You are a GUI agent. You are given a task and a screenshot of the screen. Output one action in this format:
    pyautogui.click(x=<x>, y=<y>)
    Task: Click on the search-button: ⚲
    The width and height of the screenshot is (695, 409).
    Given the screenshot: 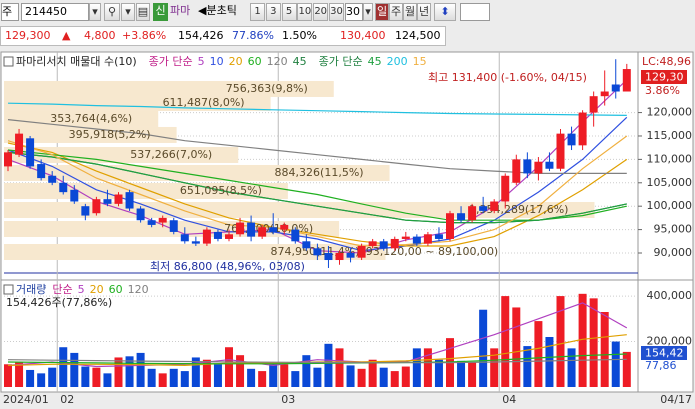 What is the action you would take?
    pyautogui.click(x=112, y=12)
    